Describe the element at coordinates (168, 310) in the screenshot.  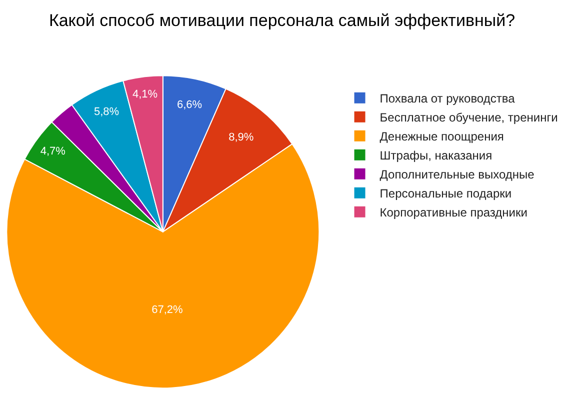
I see `data-label: 67,2%` at that location.